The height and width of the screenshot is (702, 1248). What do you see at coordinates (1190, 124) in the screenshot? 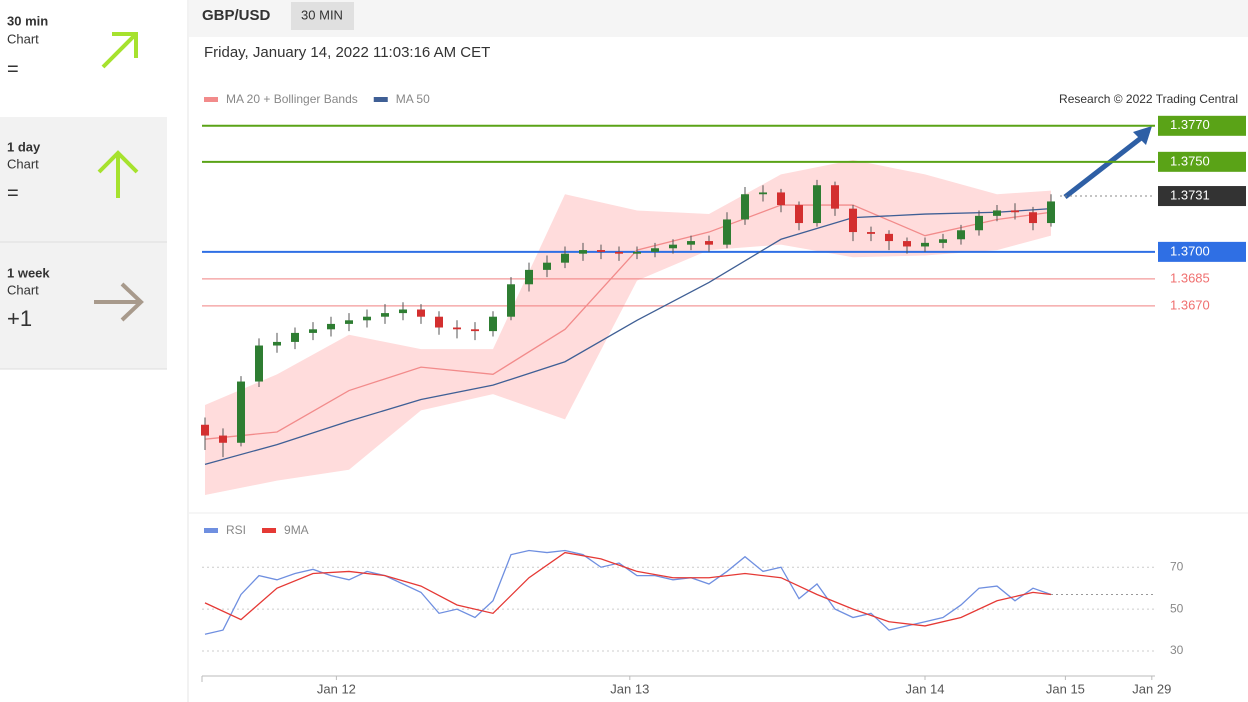
I see `level-label: 1.3770` at bounding box center [1190, 124].